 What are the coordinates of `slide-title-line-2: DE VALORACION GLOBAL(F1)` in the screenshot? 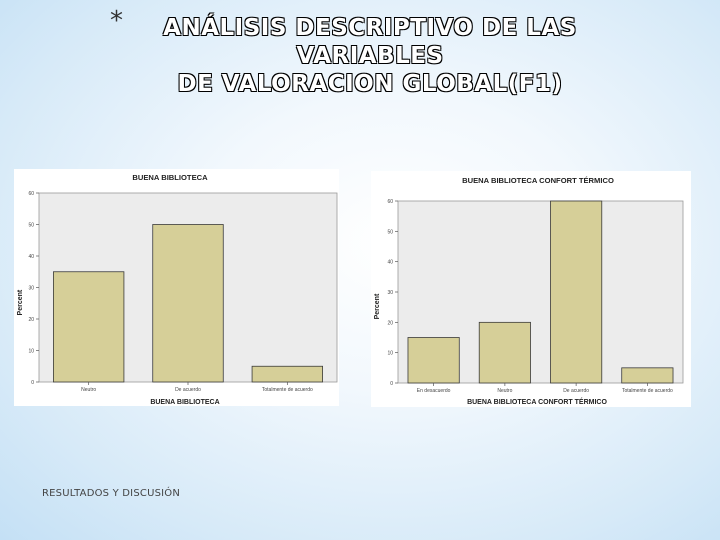 It's located at (370, 84).